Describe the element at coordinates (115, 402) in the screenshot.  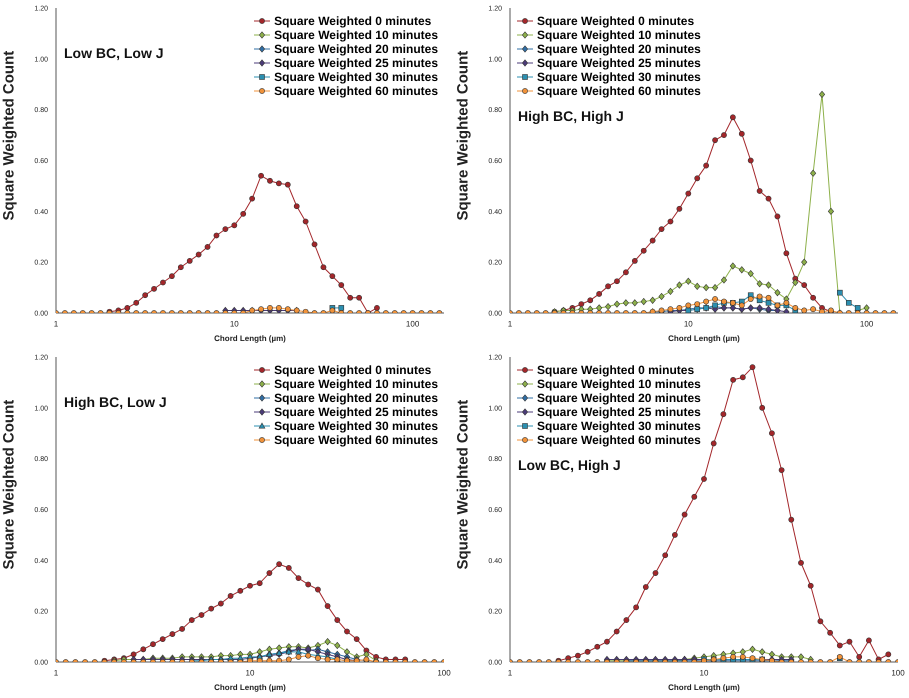
I see `text: High BC, Low J` at that location.